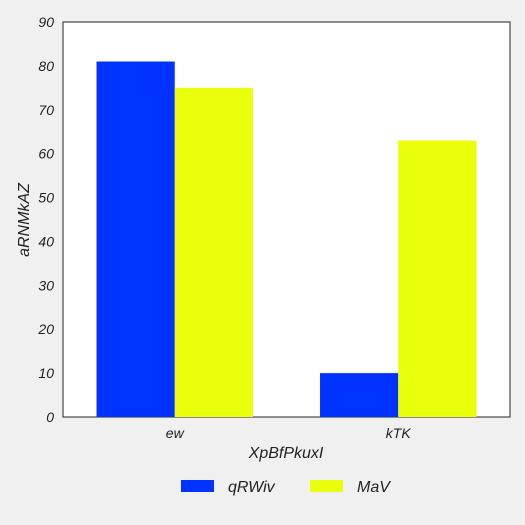  I want to click on bar-qRWiv-kTK, so click(359, 395).